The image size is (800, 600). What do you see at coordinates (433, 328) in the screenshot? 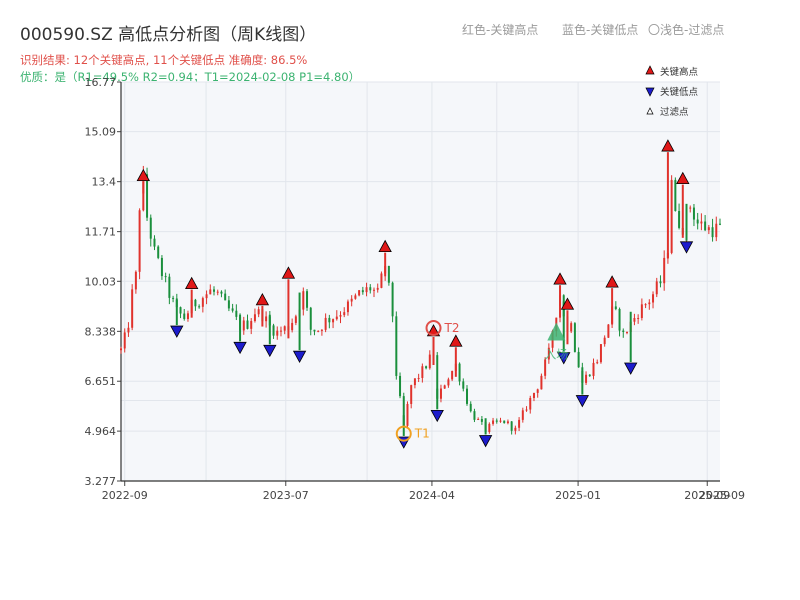
I see `t2-marker` at bounding box center [433, 328].